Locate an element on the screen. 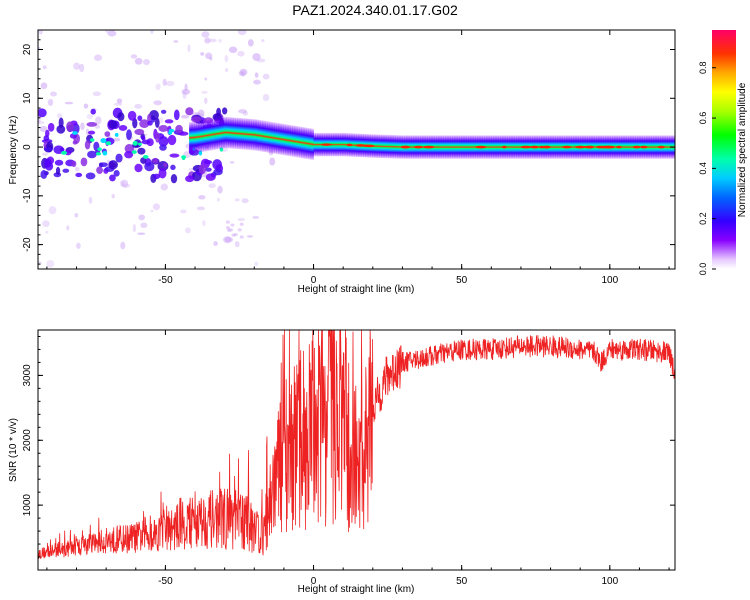  y-tick-label: 0 is located at coordinates (27, 147).